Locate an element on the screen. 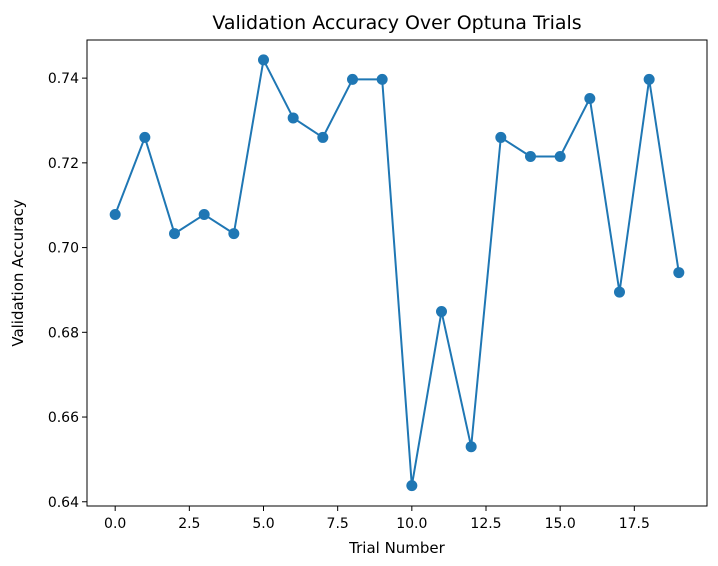 Image resolution: width=718 pixels, height=566 pixels. y-tick-label: 0.70 is located at coordinates (63, 249).